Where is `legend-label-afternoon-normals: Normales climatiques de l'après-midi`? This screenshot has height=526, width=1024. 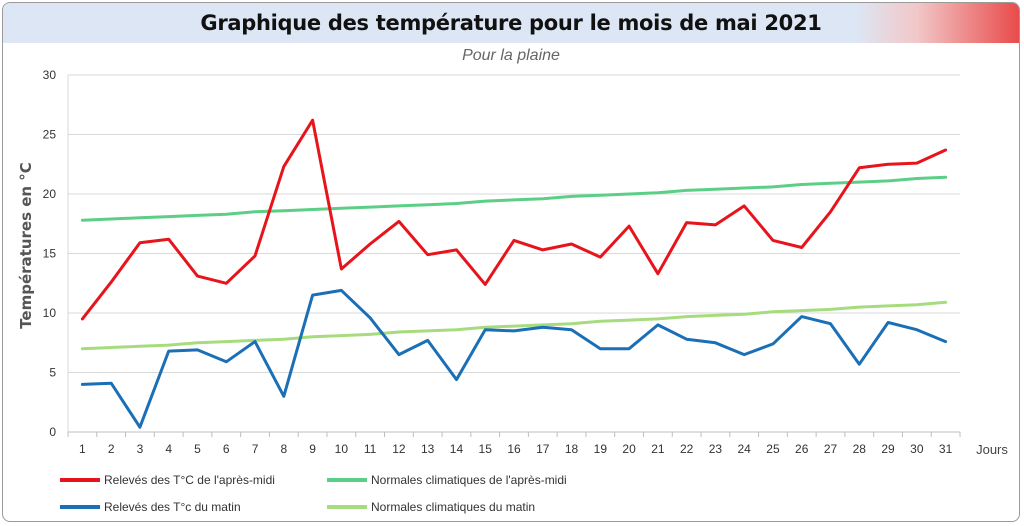
legend-label-afternoon-normals: Normales climatiques de l'après-midi is located at coordinates (469, 480).